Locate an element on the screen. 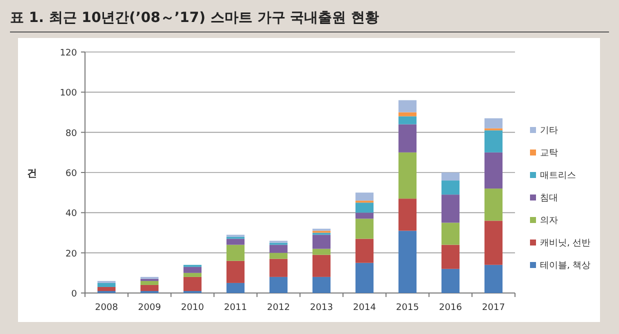 The height and width of the screenshot is (334, 619). x-tick-label: 2011 is located at coordinates (235, 308).